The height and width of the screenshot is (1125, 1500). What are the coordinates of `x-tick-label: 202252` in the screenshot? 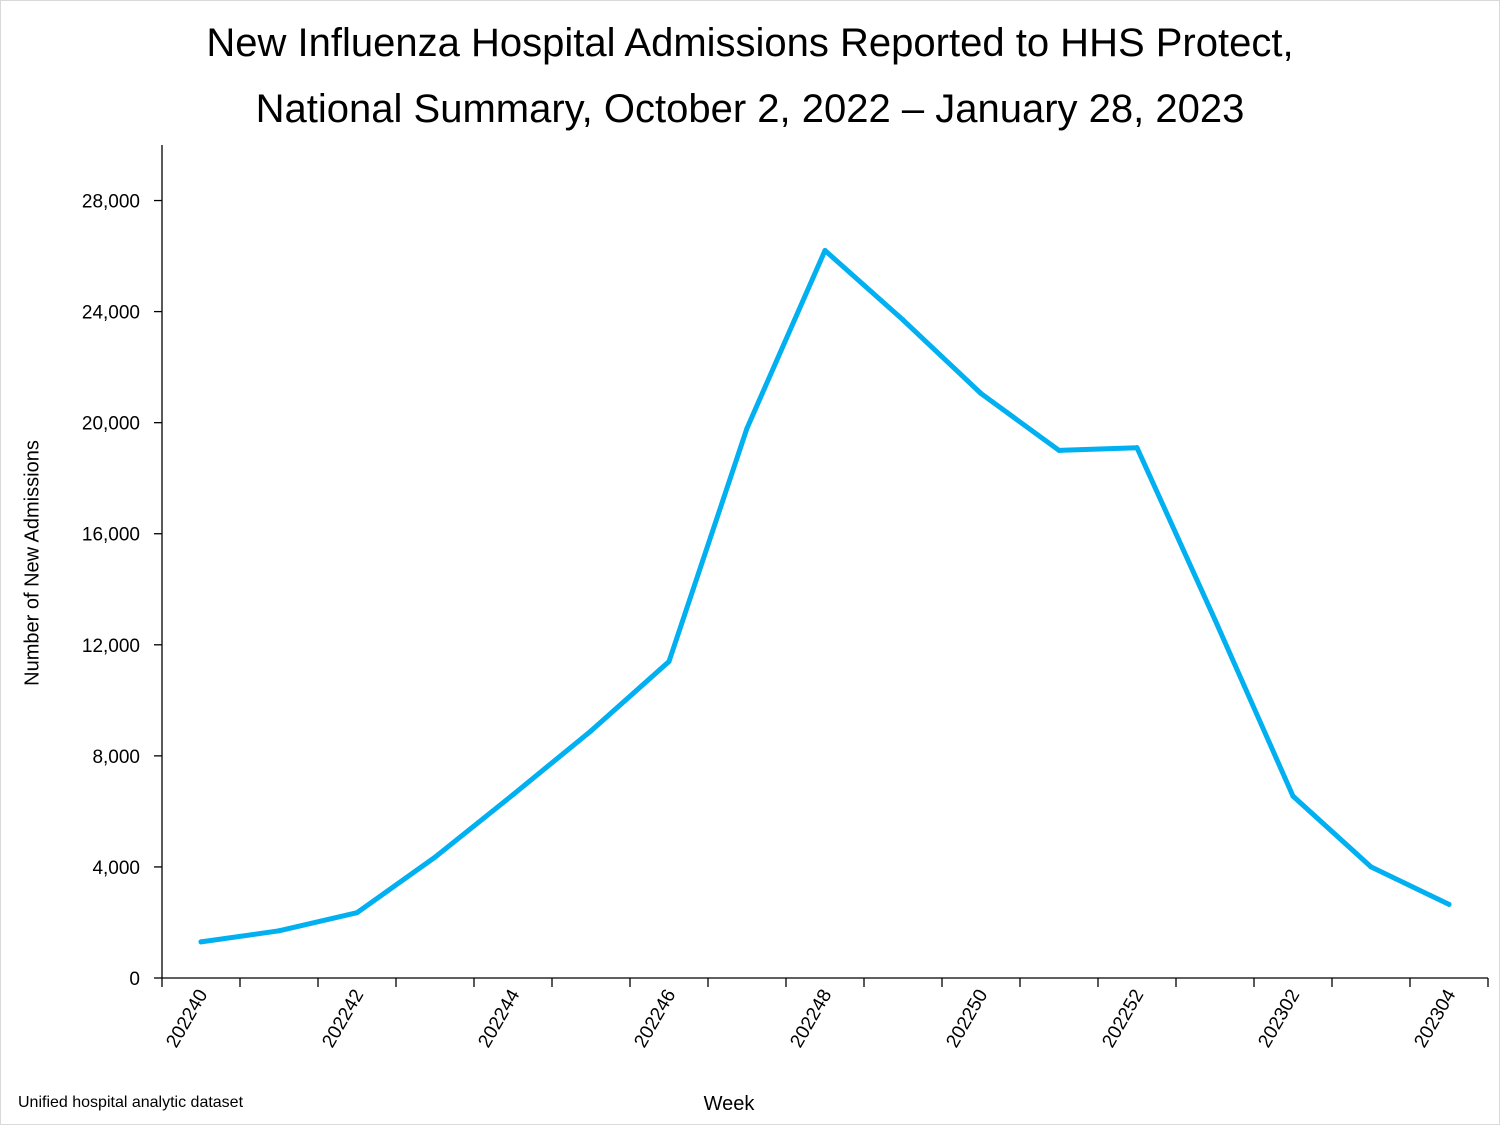 It's located at (1123, 1018).